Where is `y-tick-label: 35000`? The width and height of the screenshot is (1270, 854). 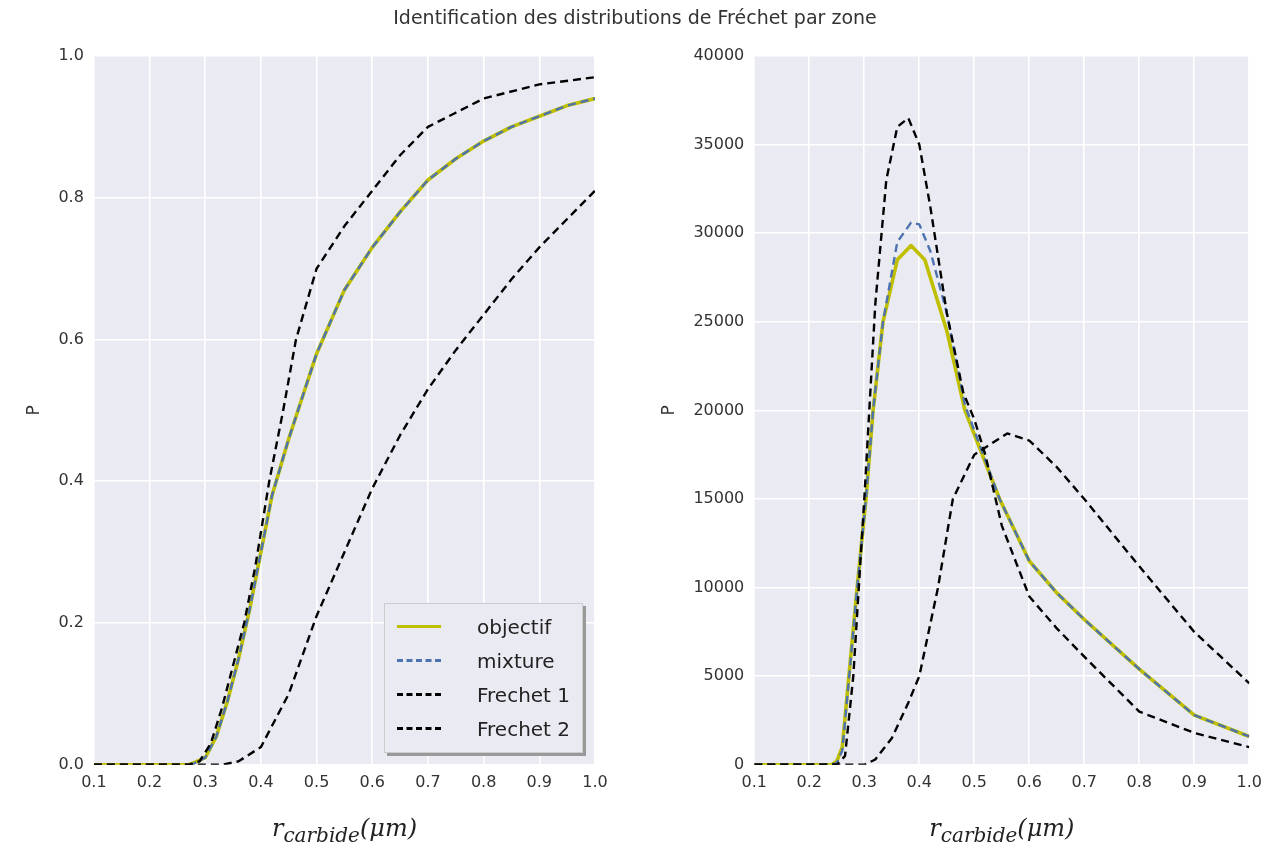 y-tick-label: 35000 is located at coordinates (719, 143).